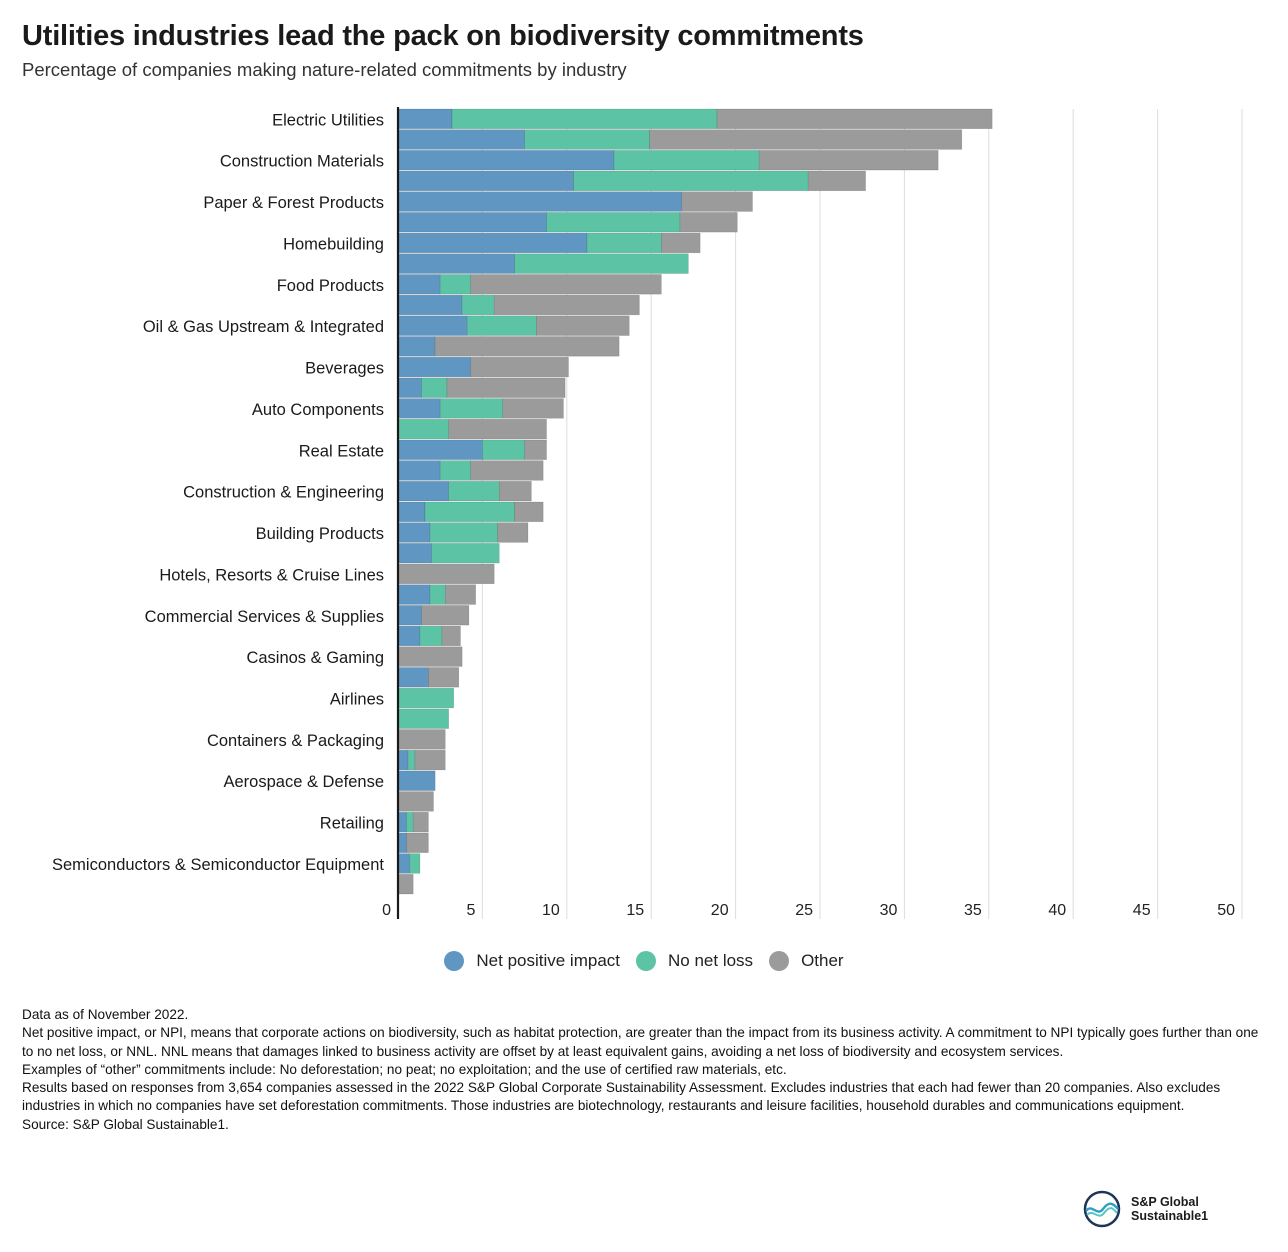 This screenshot has width=1288, height=1252. What do you see at coordinates (315, 658) in the screenshot?
I see `category-label-13: Casinos & Gaming` at bounding box center [315, 658].